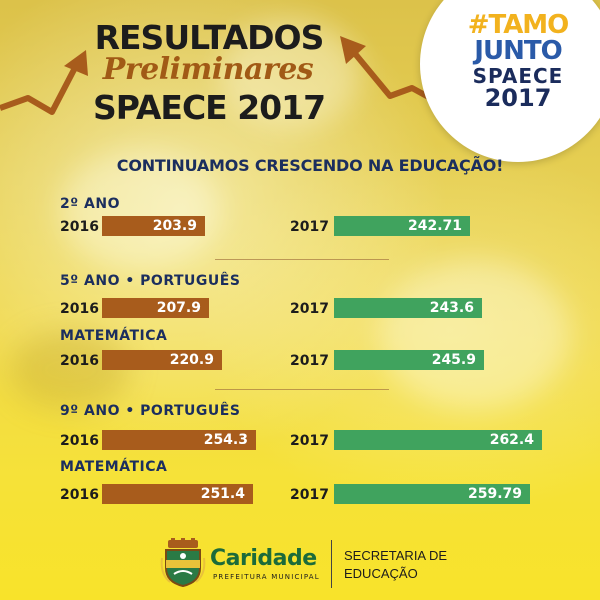  Describe the element at coordinates (408, 308) in the screenshot. I see `bar-2017: 243.6` at that location.